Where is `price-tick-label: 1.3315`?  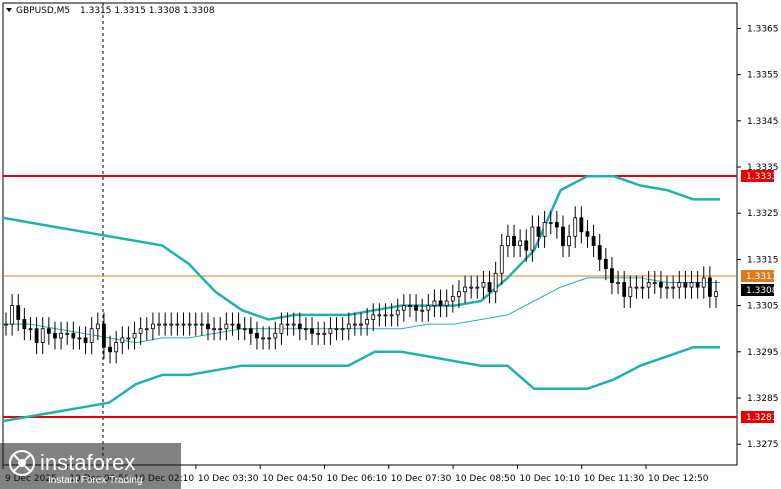 price-tick-label: 1.3315 is located at coordinates (763, 260).